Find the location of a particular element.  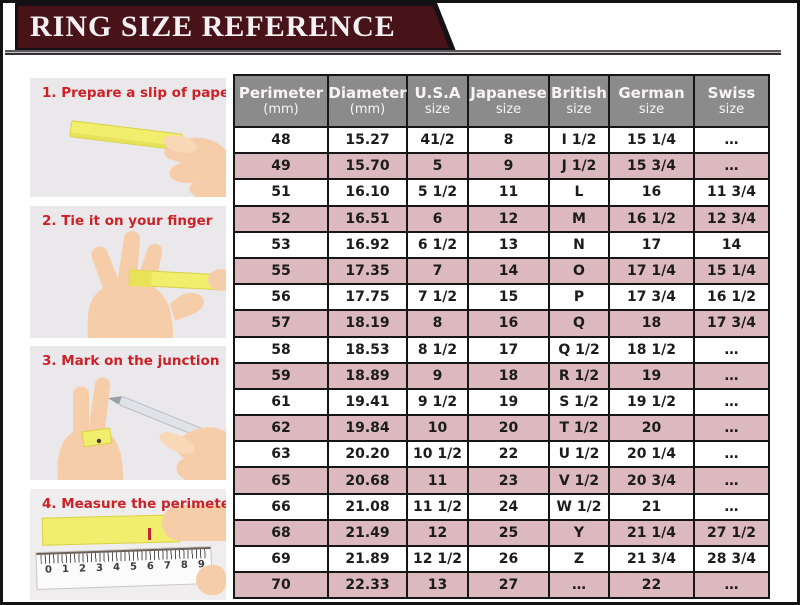

table-cell: 16.92 is located at coordinates (367, 244).